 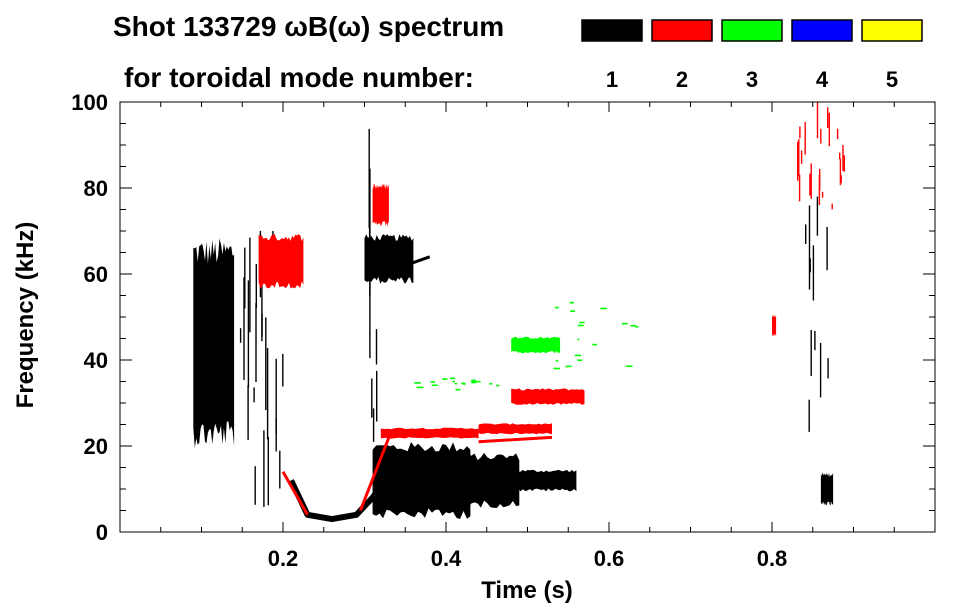 I want to click on y-tick-label: 0, so click(x=102, y=532).